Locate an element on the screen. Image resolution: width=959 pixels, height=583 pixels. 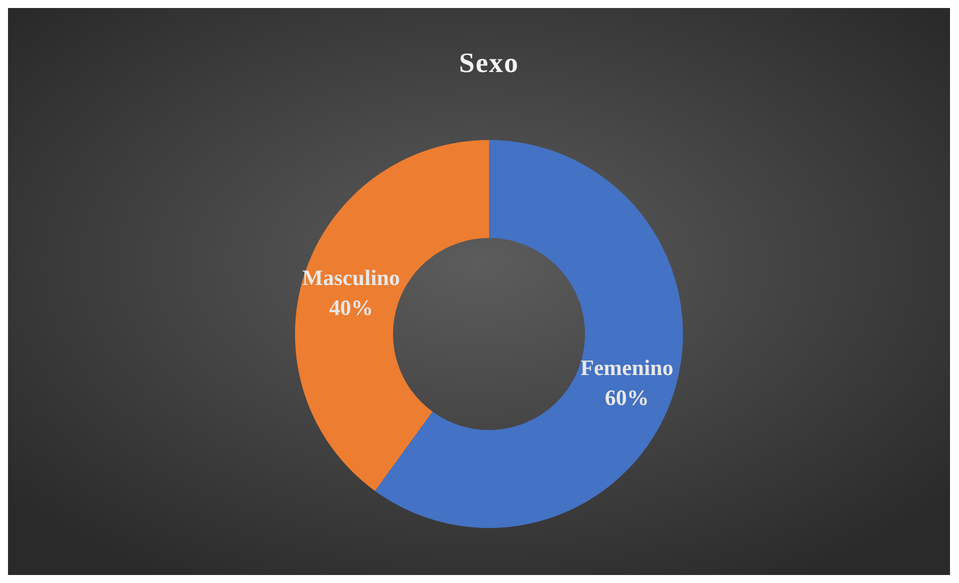
chart-title: Sexo is located at coordinates (489, 63).